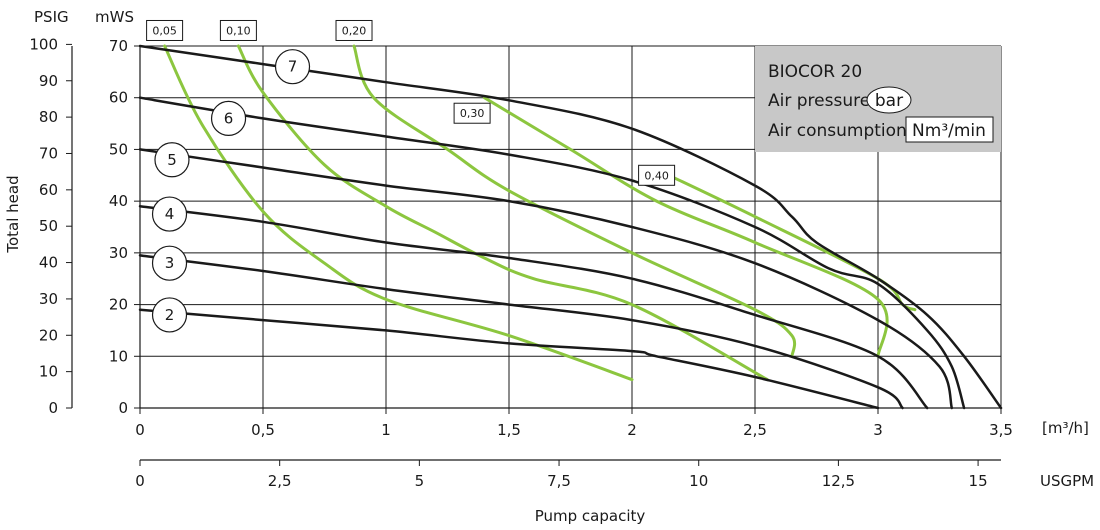 The image size is (1100, 530). What do you see at coordinates (48, 263) in the screenshot?
I see `psig-tick-label: 40` at bounding box center [48, 263].